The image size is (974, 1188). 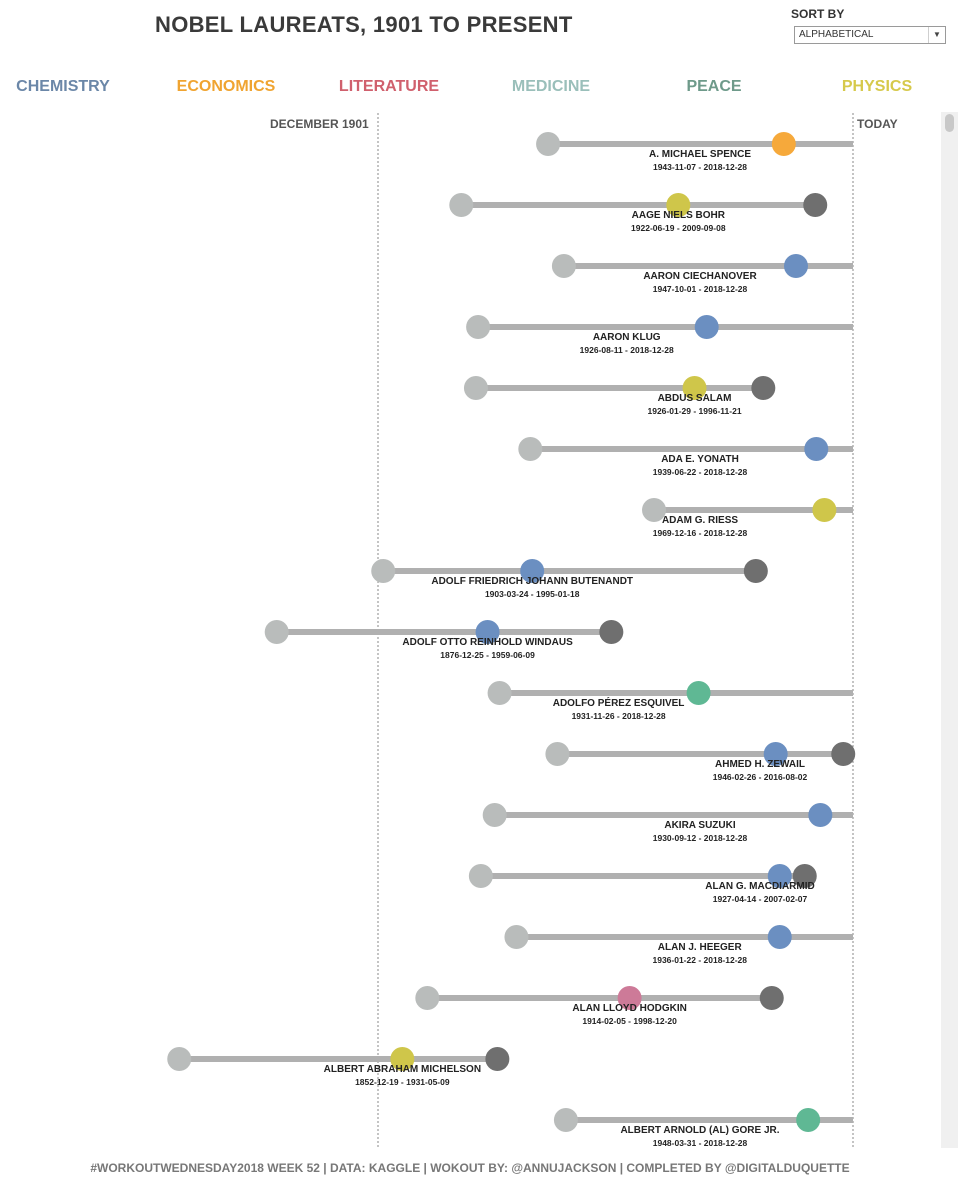 I want to click on legend-medicine: MEDICINE, so click(x=551, y=86).